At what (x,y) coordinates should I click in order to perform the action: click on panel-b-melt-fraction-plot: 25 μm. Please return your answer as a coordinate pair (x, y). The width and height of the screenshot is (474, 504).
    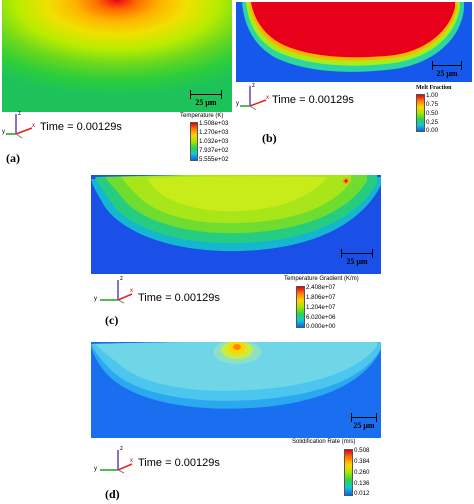
    Looking at the image, I should click on (354, 42).